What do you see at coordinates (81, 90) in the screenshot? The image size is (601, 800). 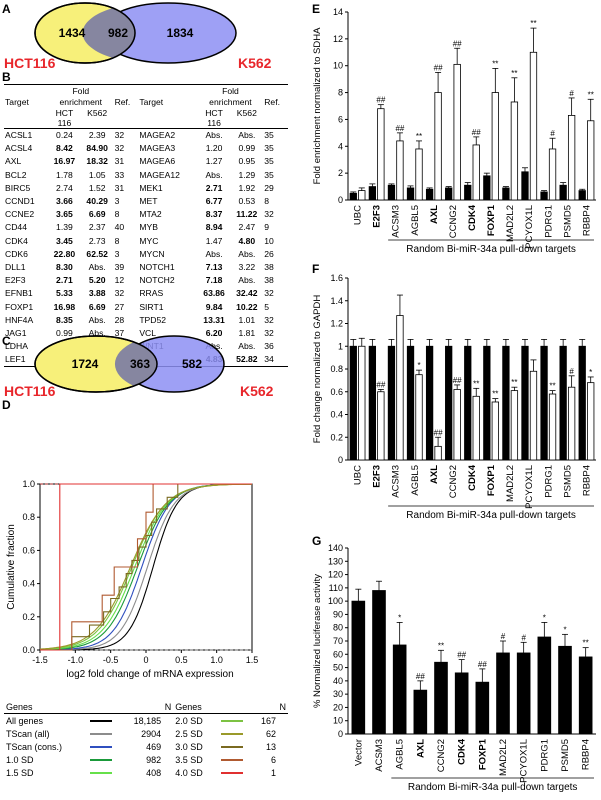 I see `header-fold: Fold` at bounding box center [81, 90].